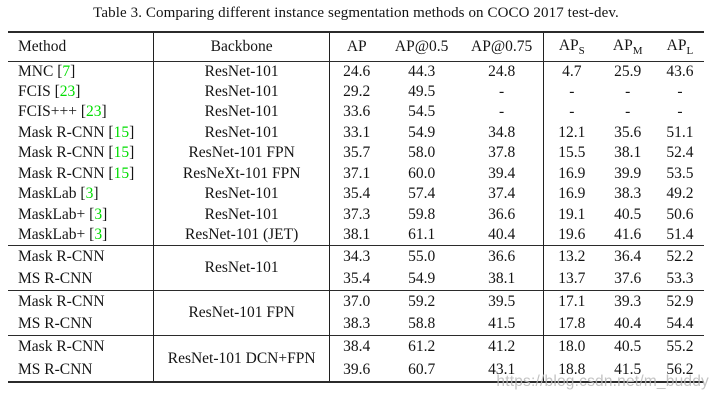 This screenshot has width=712, height=406. What do you see at coordinates (81, 71) in the screenshot?
I see `method-cell: MNC [7]` at bounding box center [81, 71].